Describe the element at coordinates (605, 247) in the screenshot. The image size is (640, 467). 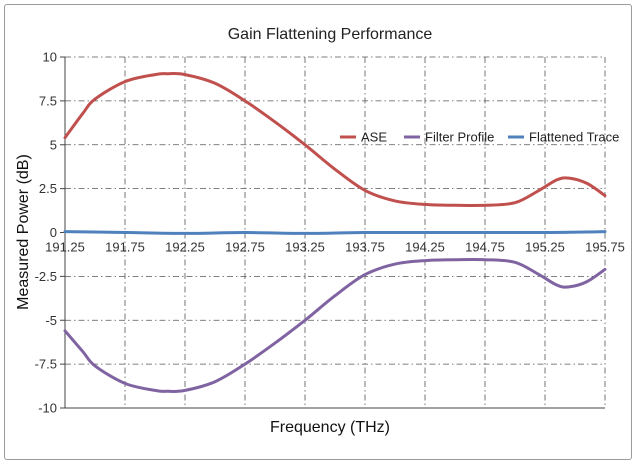
I see `x-tick-label: 195.75` at that location.